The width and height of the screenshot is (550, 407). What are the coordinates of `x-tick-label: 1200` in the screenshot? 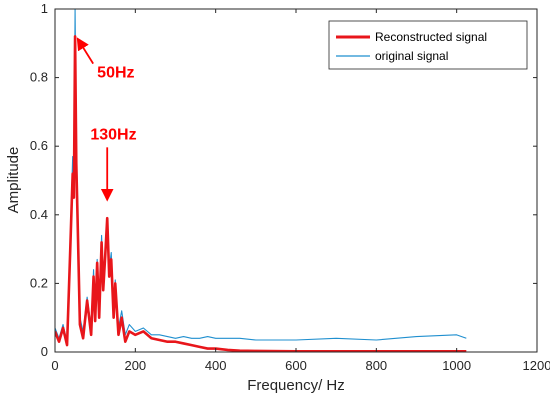 It's located at (536, 365).